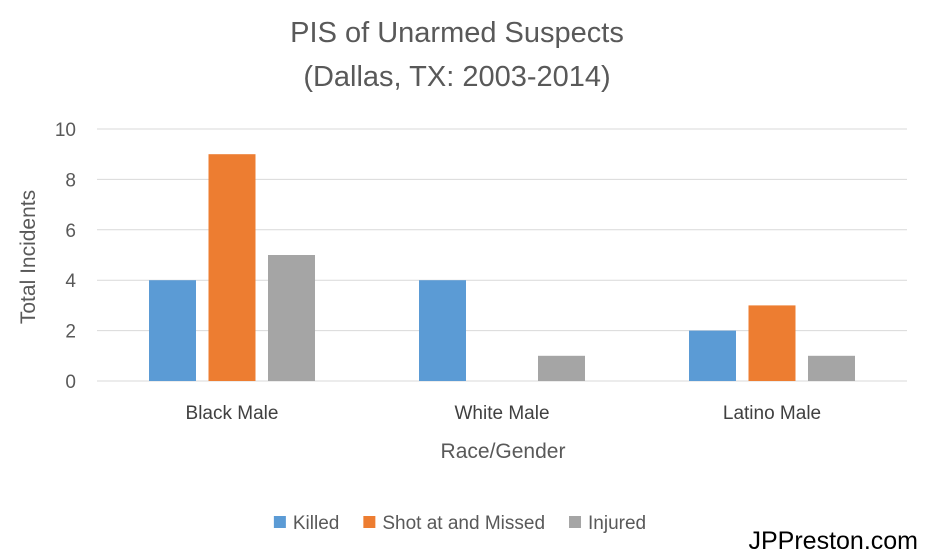 The height and width of the screenshot is (560, 928). What do you see at coordinates (316, 523) in the screenshot?
I see `legend-label: Killed` at bounding box center [316, 523].